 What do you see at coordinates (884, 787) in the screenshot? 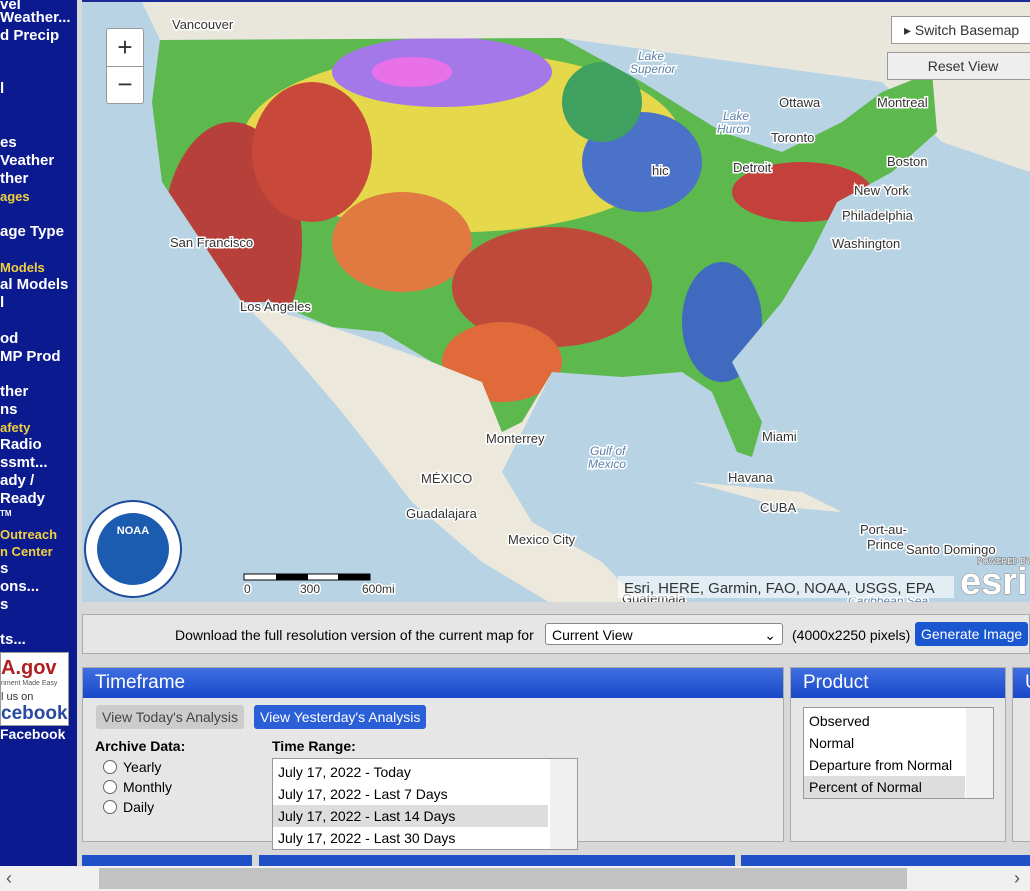
I see `product-option: Percent of Normal` at bounding box center [884, 787].